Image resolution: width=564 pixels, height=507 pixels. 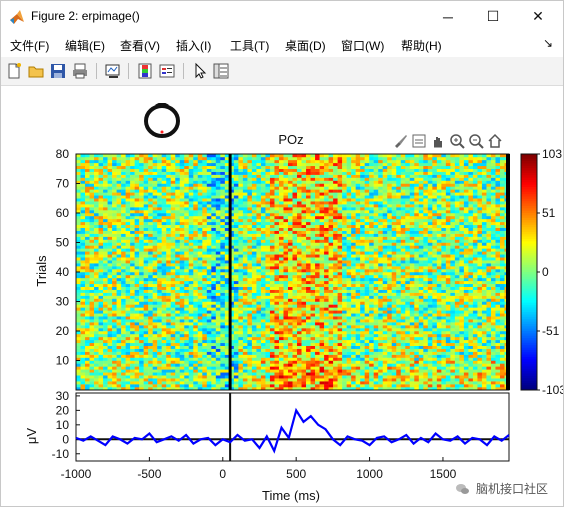 I want to click on open-file-icon, so click(x=36, y=71).